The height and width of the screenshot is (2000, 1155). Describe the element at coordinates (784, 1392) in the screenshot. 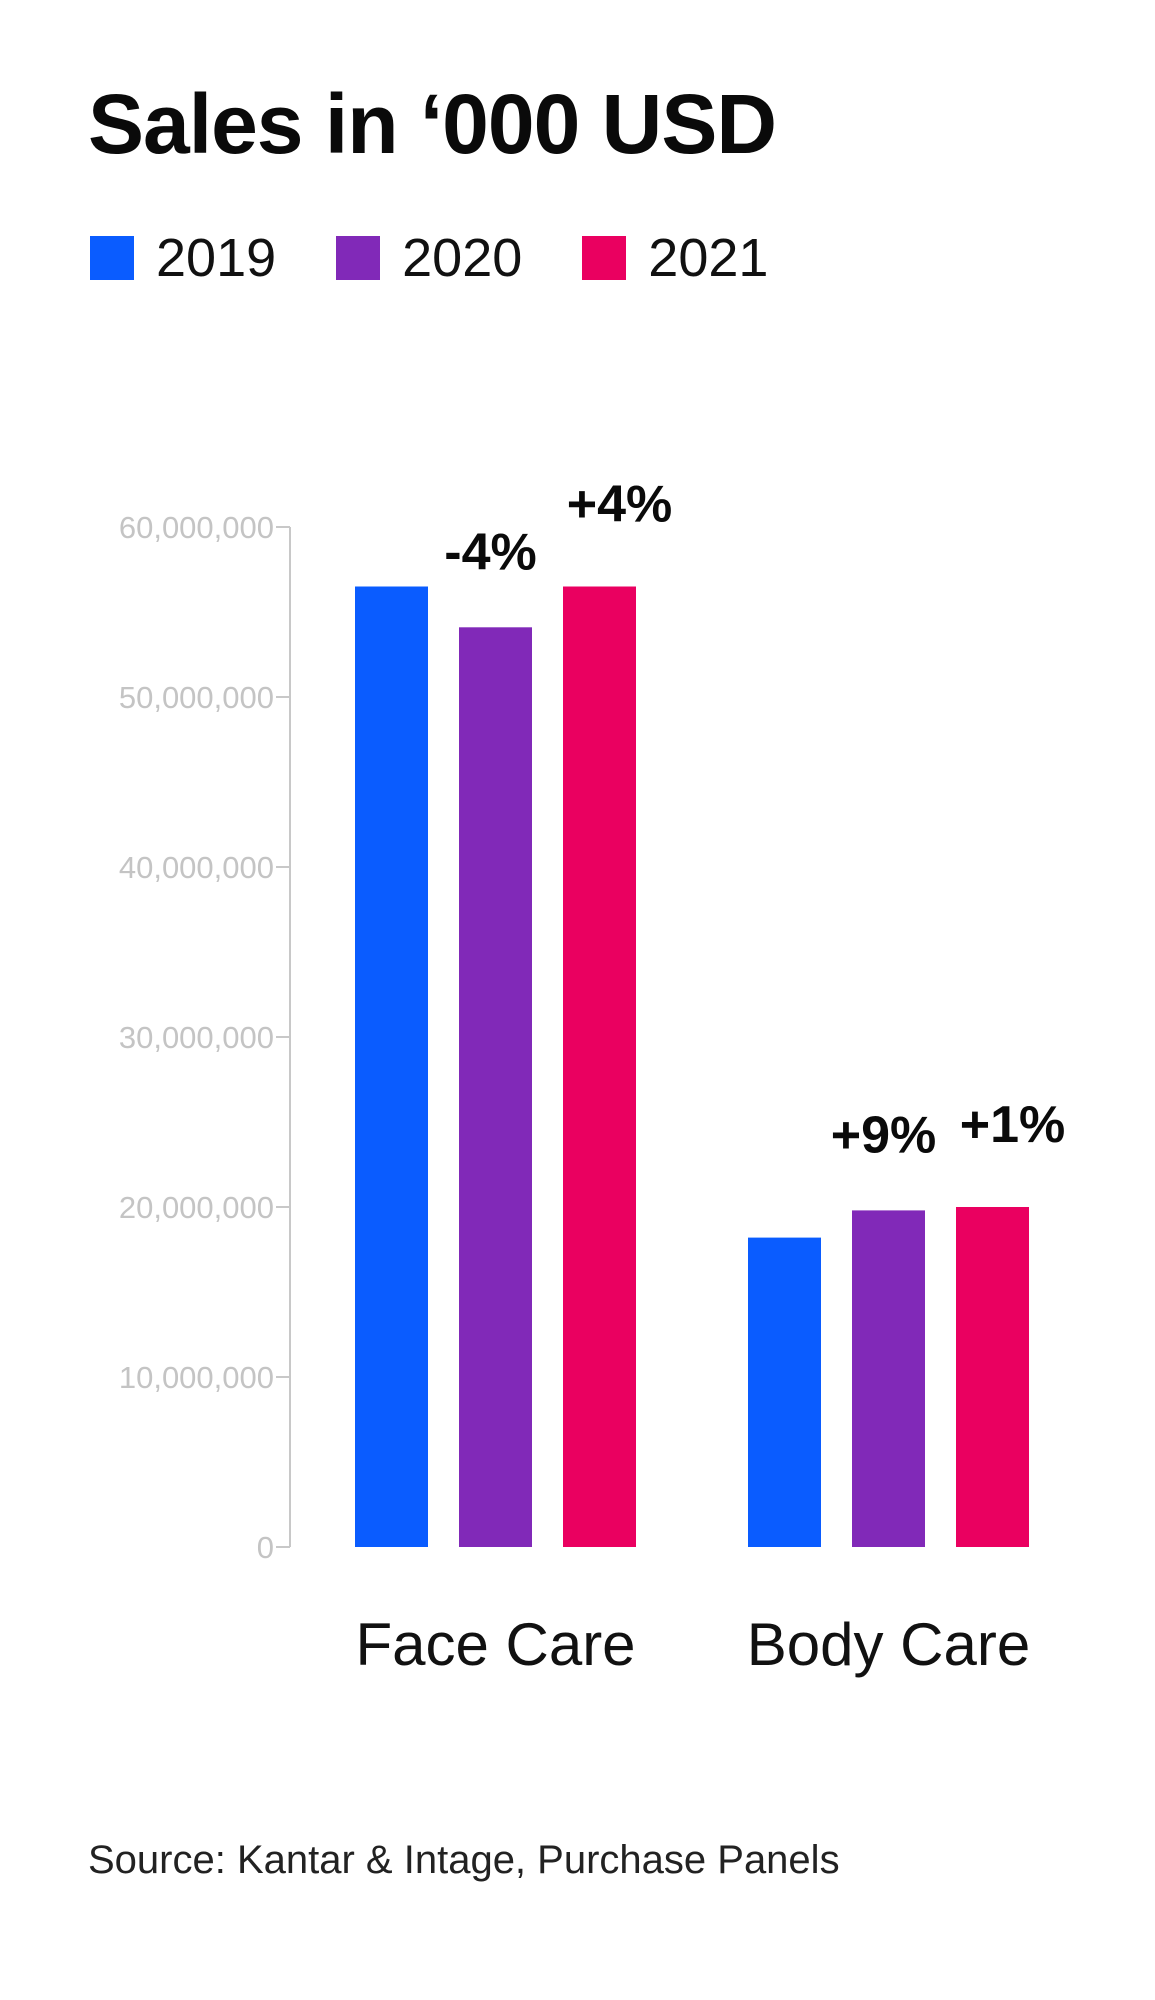

I see `bar-body-care-2019` at that location.